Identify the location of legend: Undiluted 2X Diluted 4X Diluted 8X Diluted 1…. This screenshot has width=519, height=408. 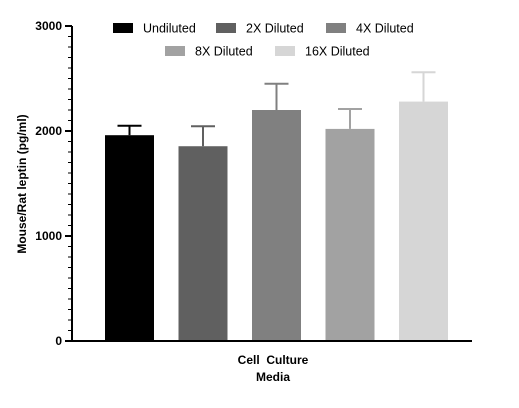
(263, 40).